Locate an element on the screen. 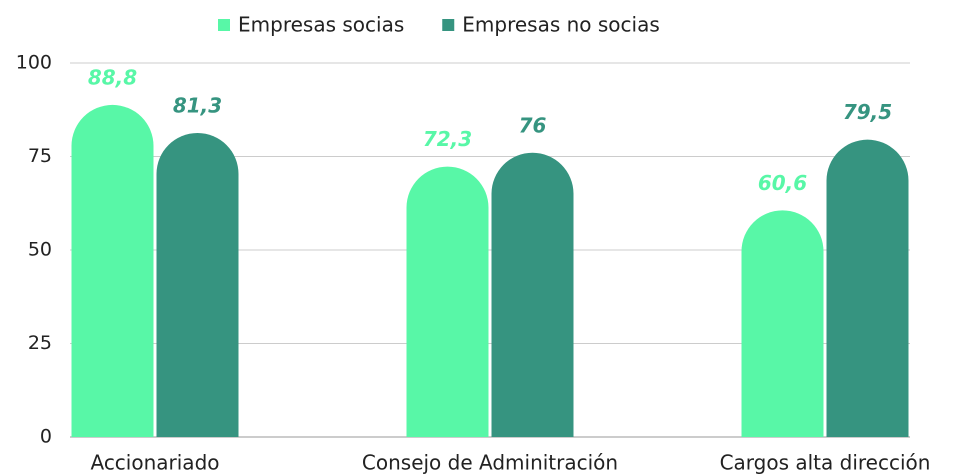  value-label: 81,3 is located at coordinates (197, 105).